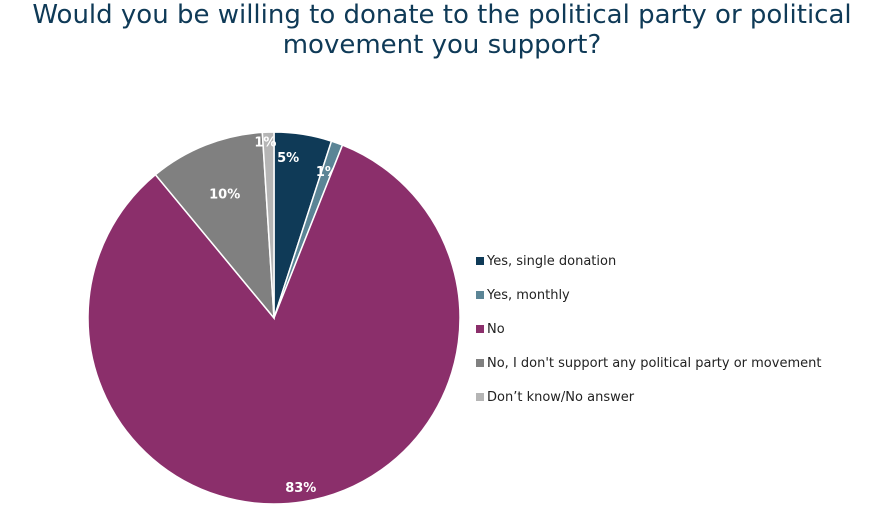  What do you see at coordinates (561, 397) in the screenshot?
I see `legend-label-4: Don’t know/No answer` at bounding box center [561, 397].